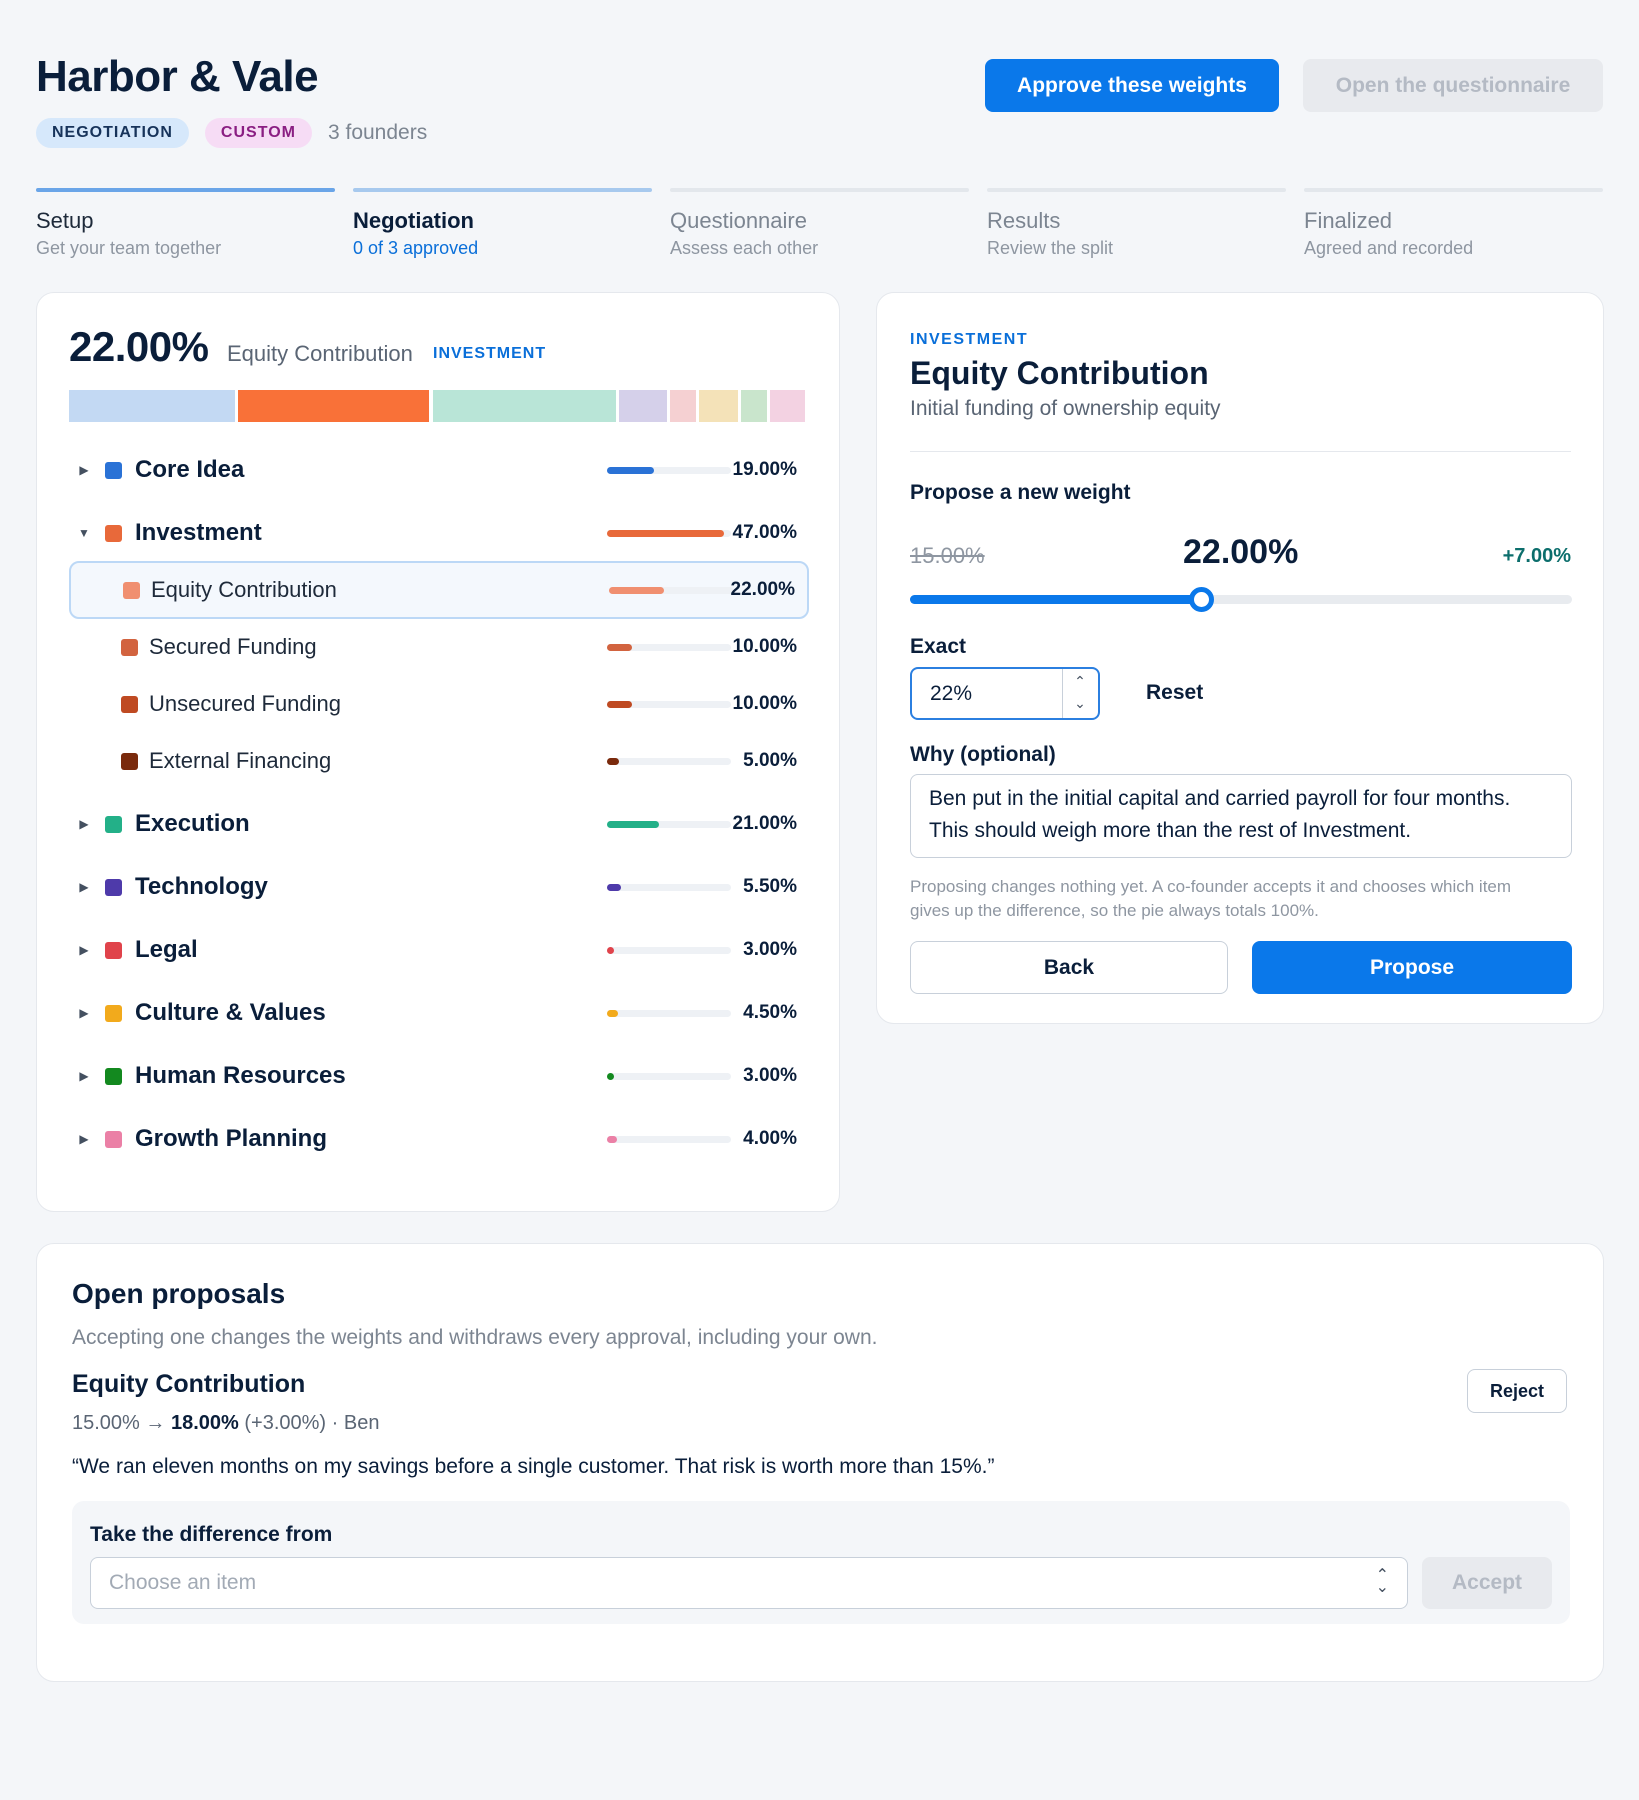 The height and width of the screenshot is (1800, 1639). I want to click on category-row: ▶ Technology 5.50%, so click(439, 887).